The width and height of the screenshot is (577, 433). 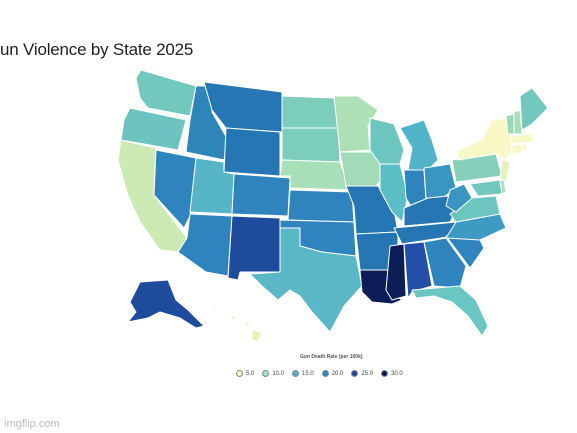 I want to click on state-kansas, so click(x=321, y=206).